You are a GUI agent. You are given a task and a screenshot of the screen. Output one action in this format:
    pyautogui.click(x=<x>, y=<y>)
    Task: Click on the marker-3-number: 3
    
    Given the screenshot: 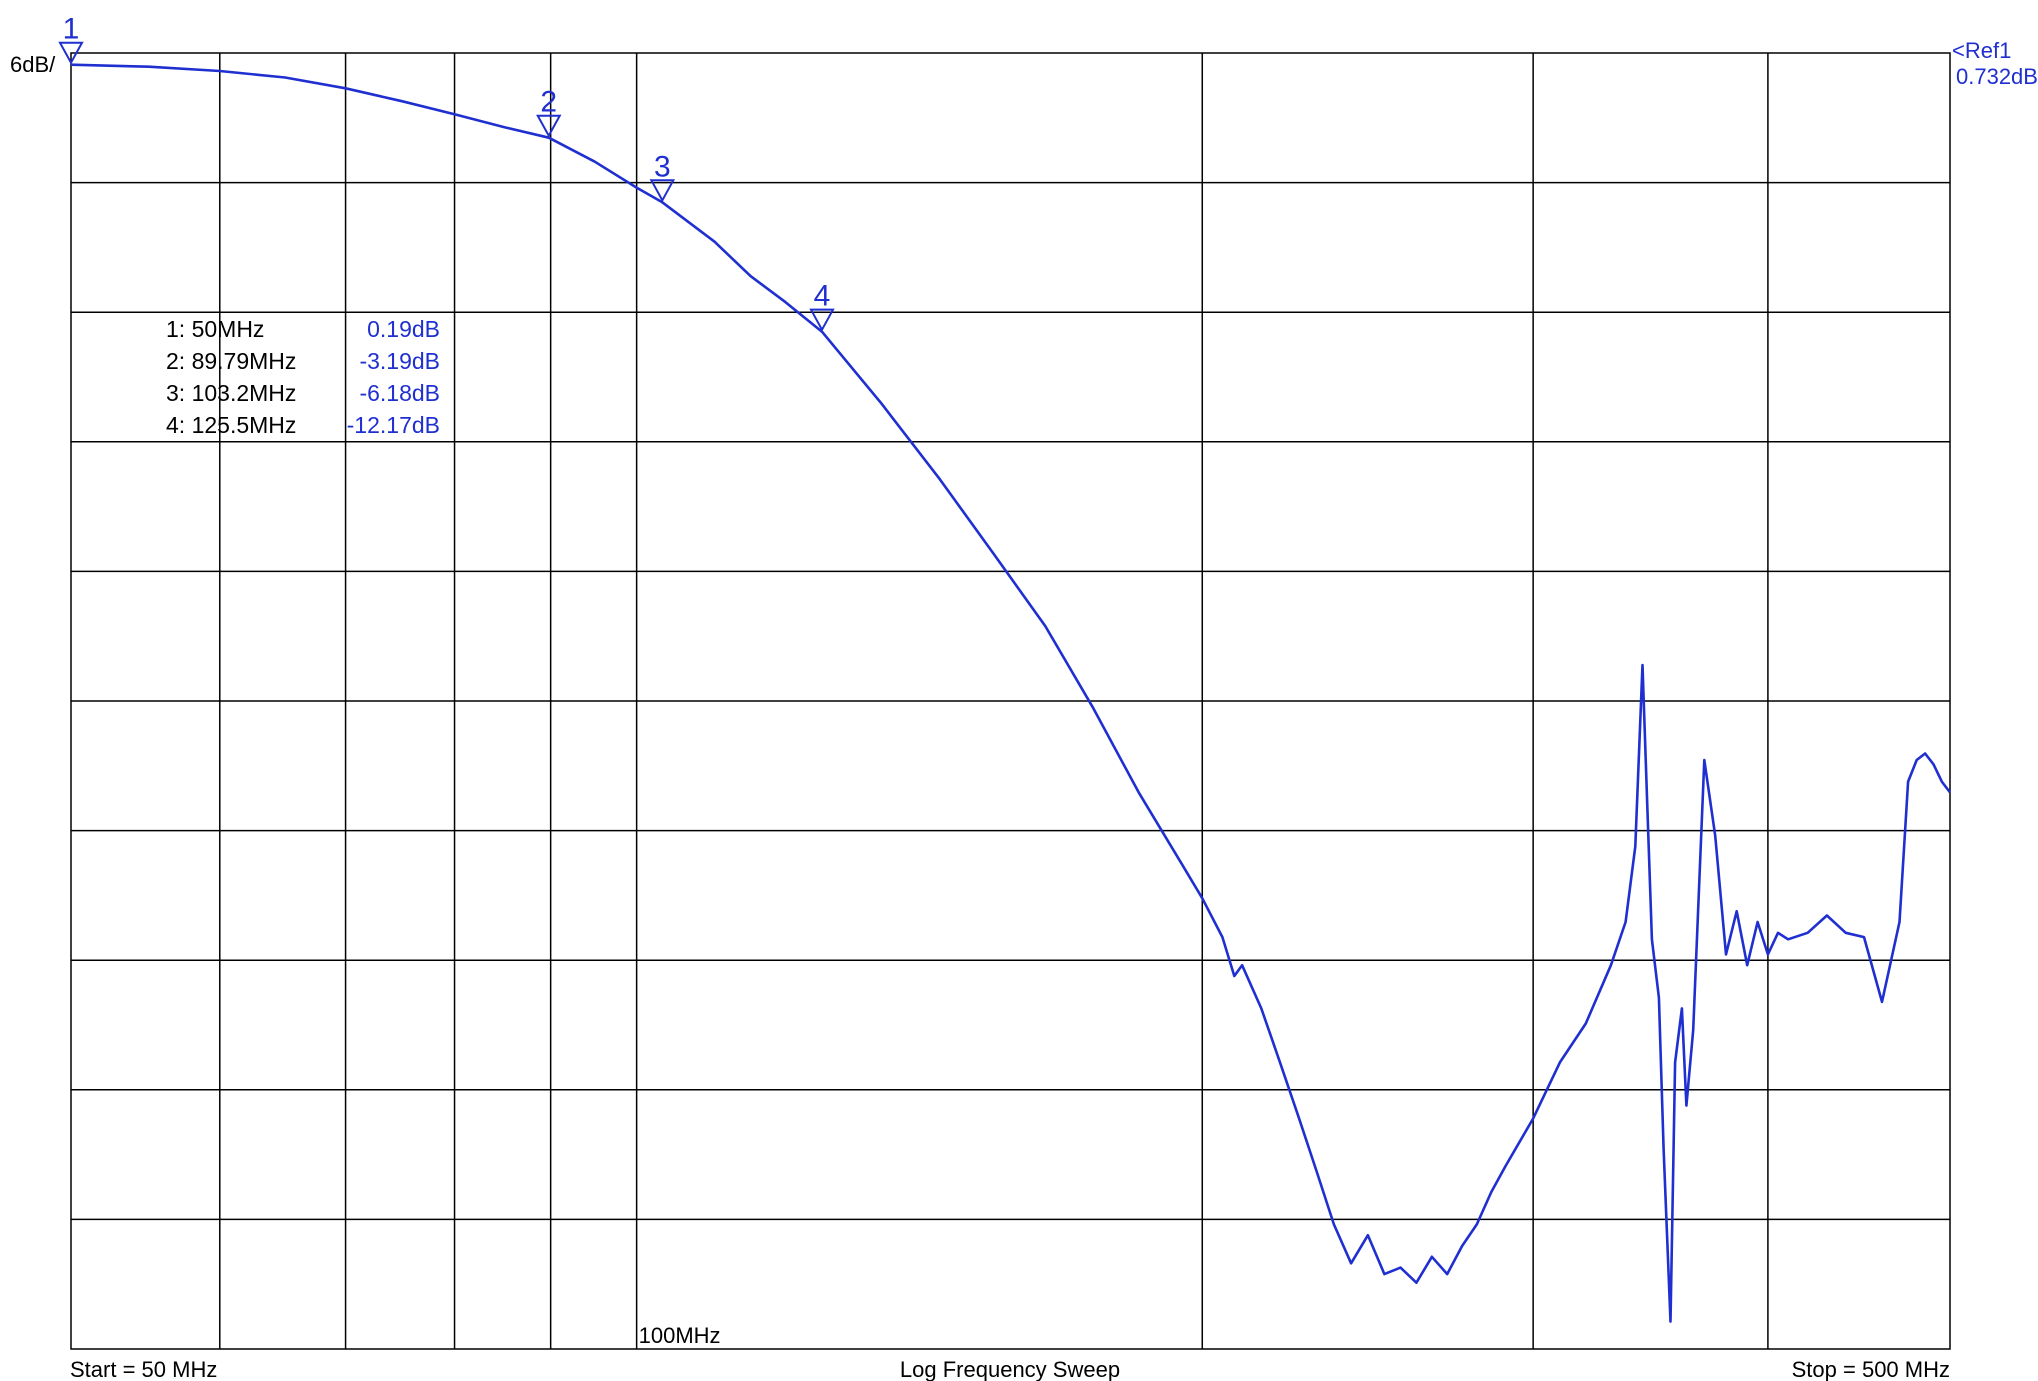 What is the action you would take?
    pyautogui.click(x=662, y=166)
    